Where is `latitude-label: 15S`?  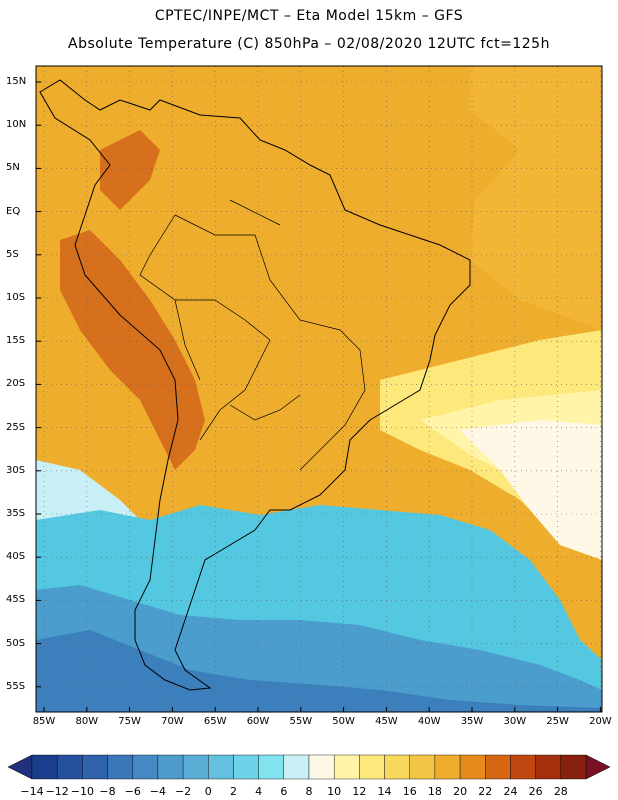 latitude-label: 15S is located at coordinates (16, 341).